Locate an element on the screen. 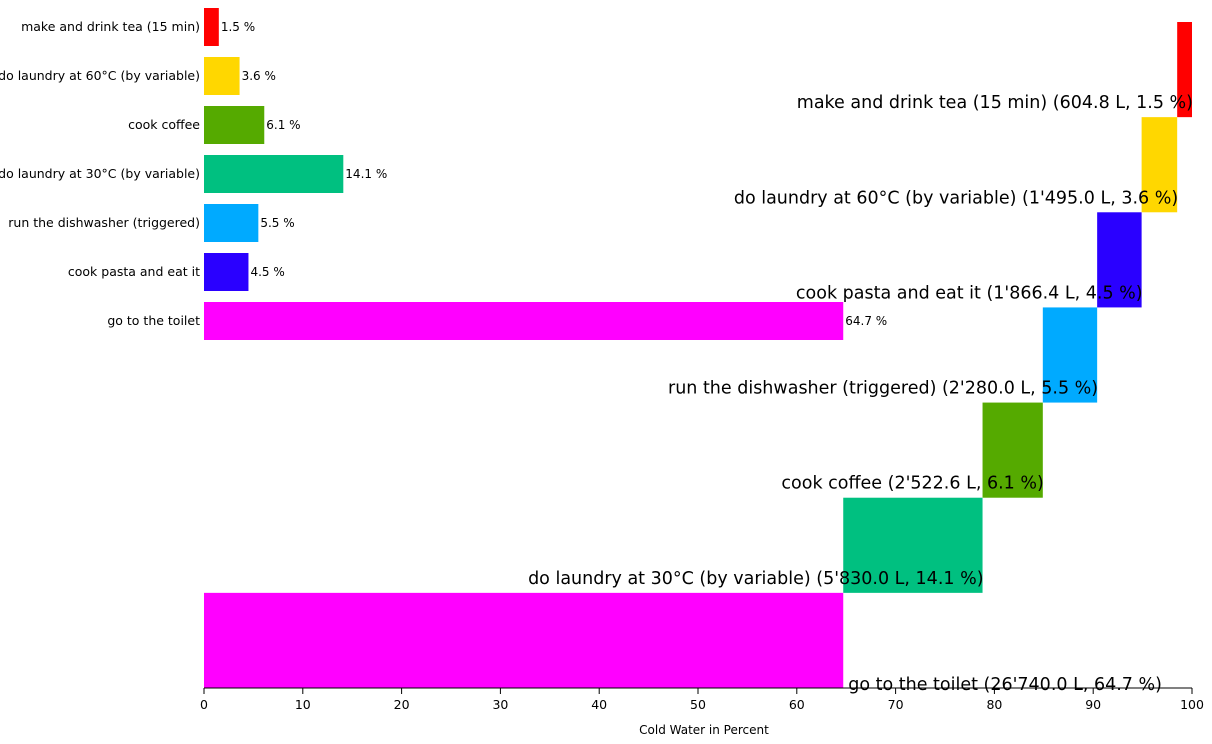 This screenshot has height=744, width=1212. x-tick-label: 30 is located at coordinates (500, 704).